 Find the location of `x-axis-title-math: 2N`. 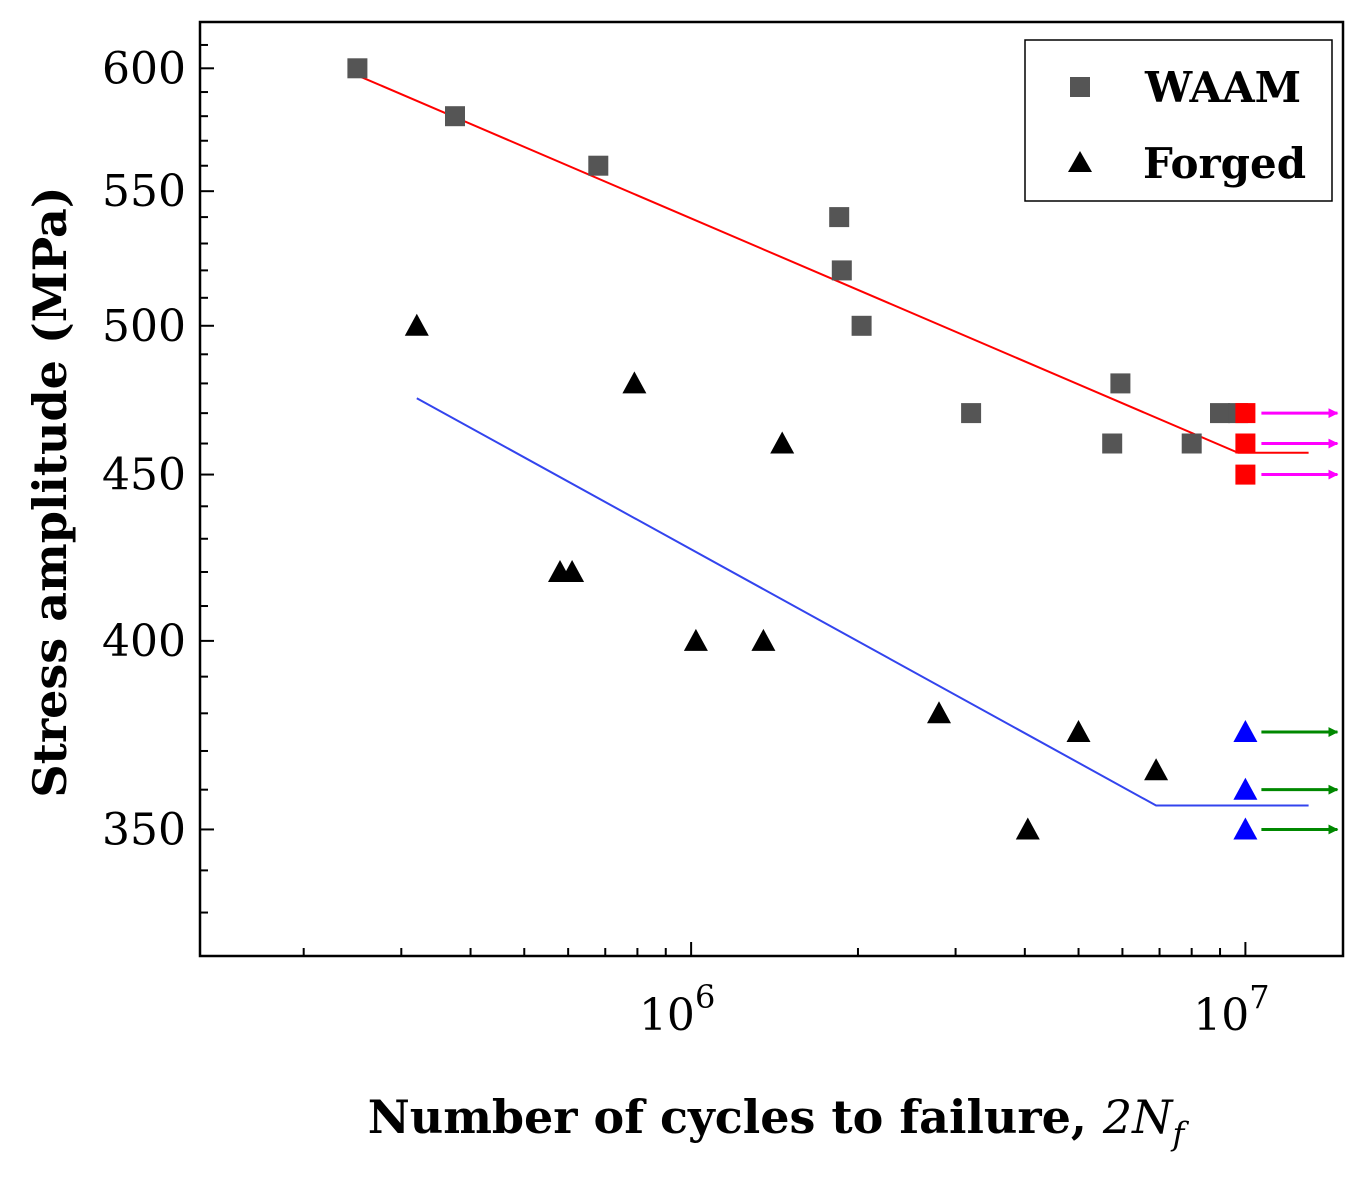

x-axis-title-math: 2N is located at coordinates (1138, 1117).